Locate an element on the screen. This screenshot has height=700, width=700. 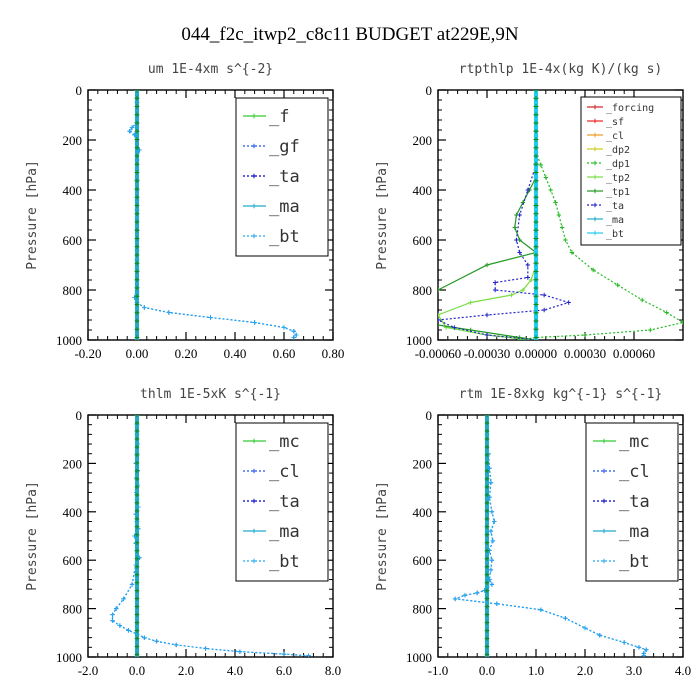
x-tick-label: 1.0 is located at coordinates (536, 670).